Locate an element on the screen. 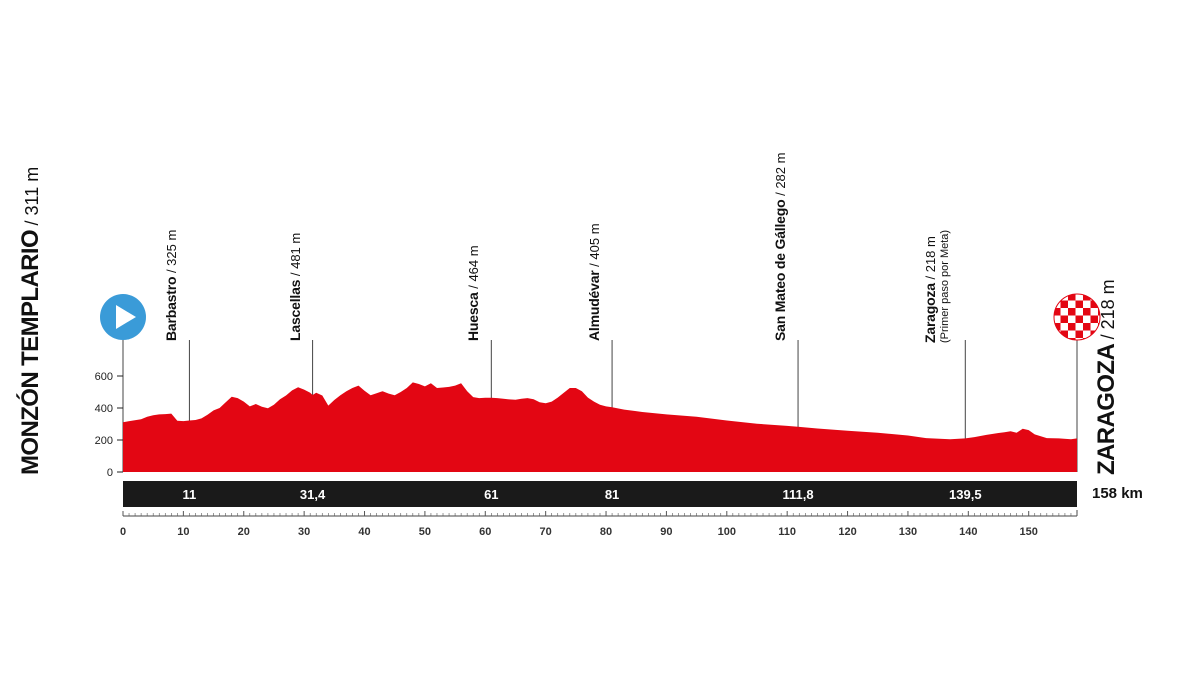 Image resolution: width=1200 pixels, height=680 pixels. x-tick-label: 100 is located at coordinates (727, 532).